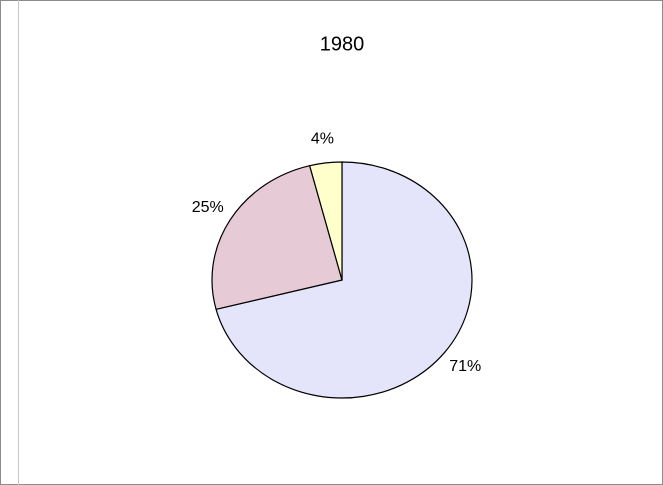 Image resolution: width=663 pixels, height=485 pixels. What do you see at coordinates (322, 139) in the screenshot?
I see `data-label: 4%` at bounding box center [322, 139].